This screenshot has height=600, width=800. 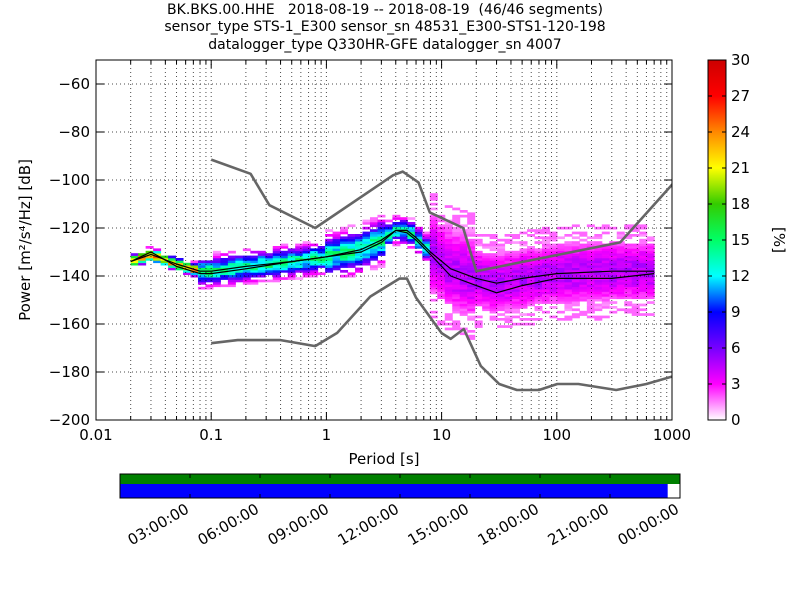 What do you see at coordinates (298, 524) in the screenshot?
I see `availability-tick-label: 09:00:00` at bounding box center [298, 524].